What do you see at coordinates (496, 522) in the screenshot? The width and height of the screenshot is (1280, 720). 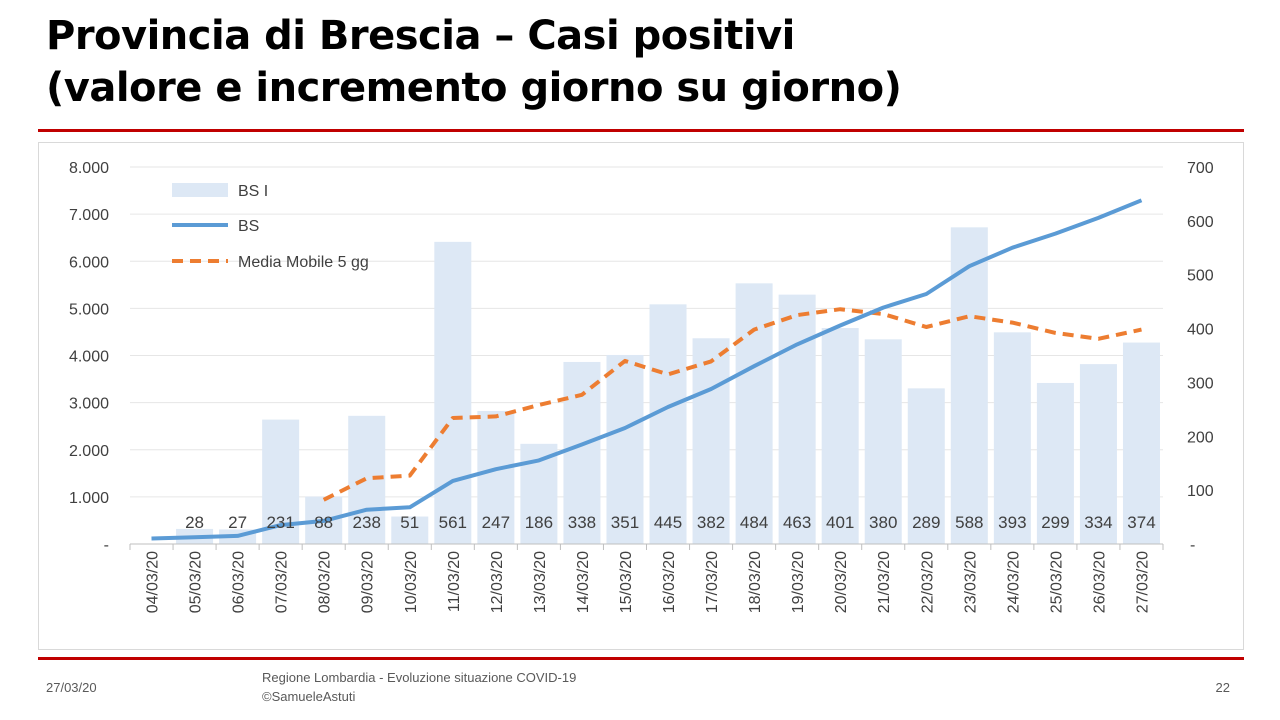 I see `data-label: 247` at bounding box center [496, 522].